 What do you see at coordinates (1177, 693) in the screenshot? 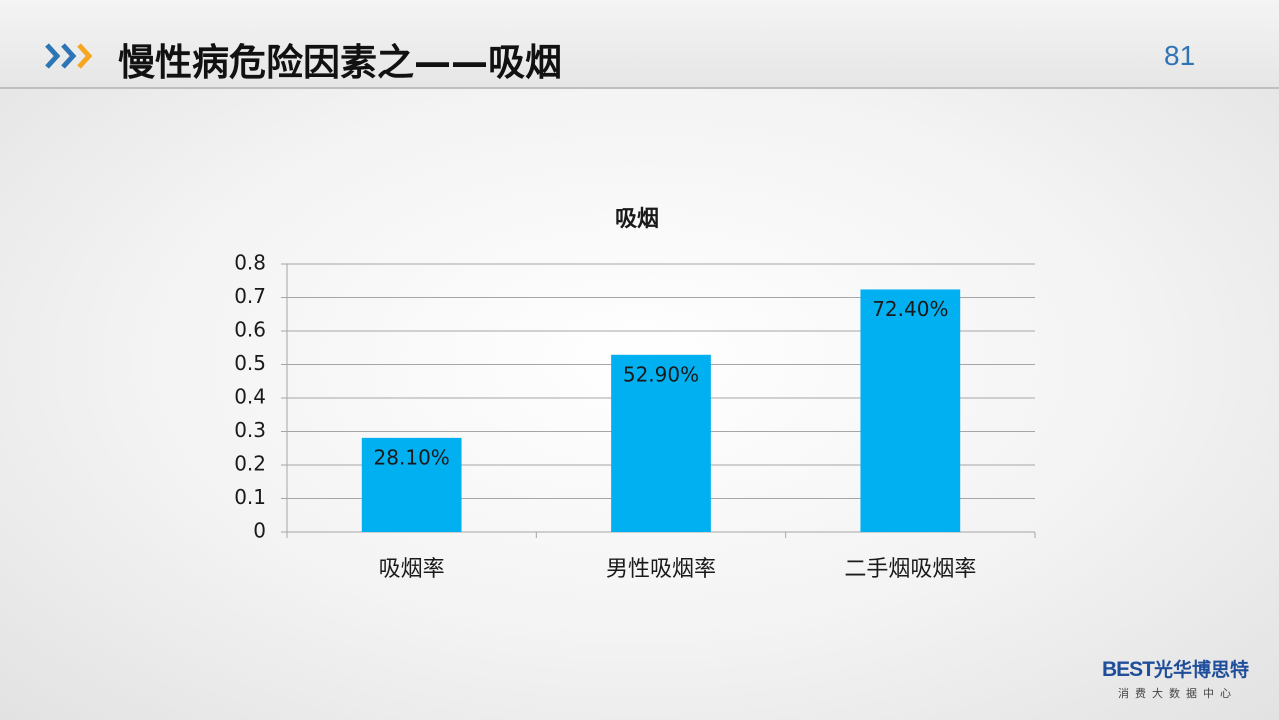
I see `logo-subtitle: 消费大数据中心` at bounding box center [1177, 693].